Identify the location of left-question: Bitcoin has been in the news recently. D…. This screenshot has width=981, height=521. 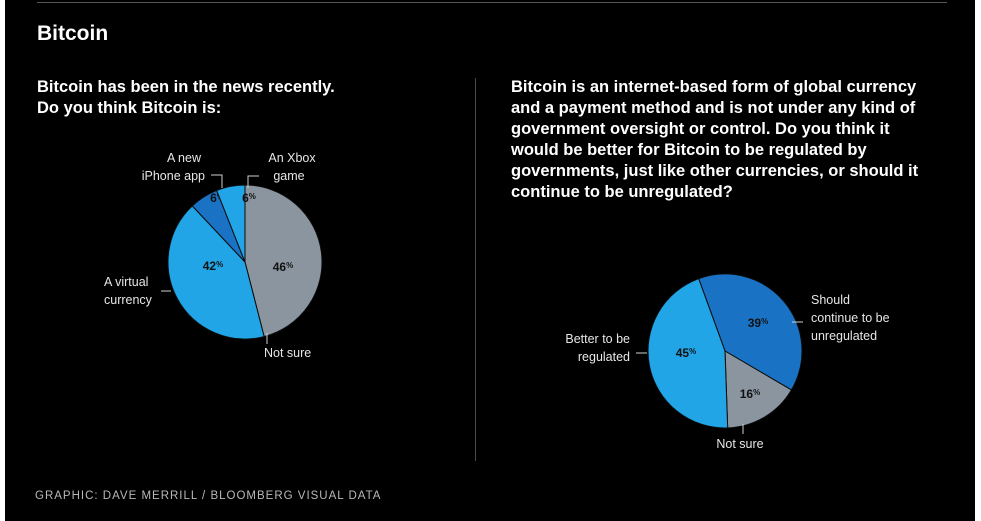
(186, 97).